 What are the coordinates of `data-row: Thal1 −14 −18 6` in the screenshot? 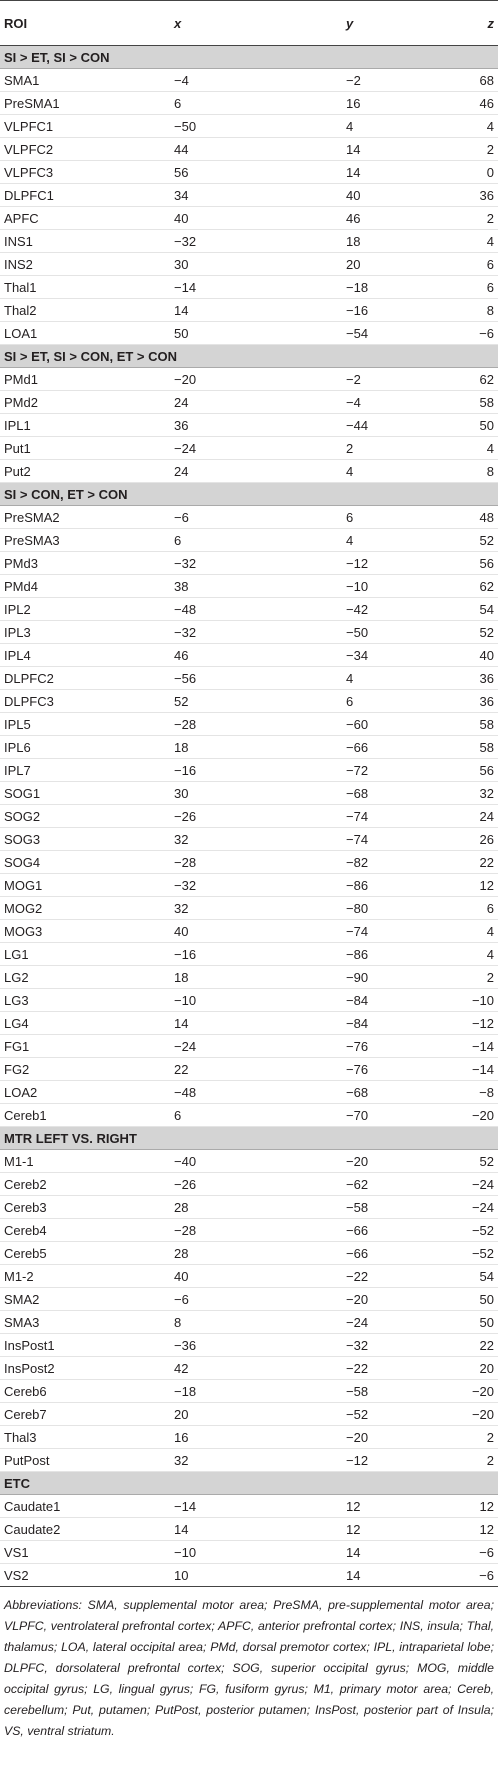 It's located at (249, 287).